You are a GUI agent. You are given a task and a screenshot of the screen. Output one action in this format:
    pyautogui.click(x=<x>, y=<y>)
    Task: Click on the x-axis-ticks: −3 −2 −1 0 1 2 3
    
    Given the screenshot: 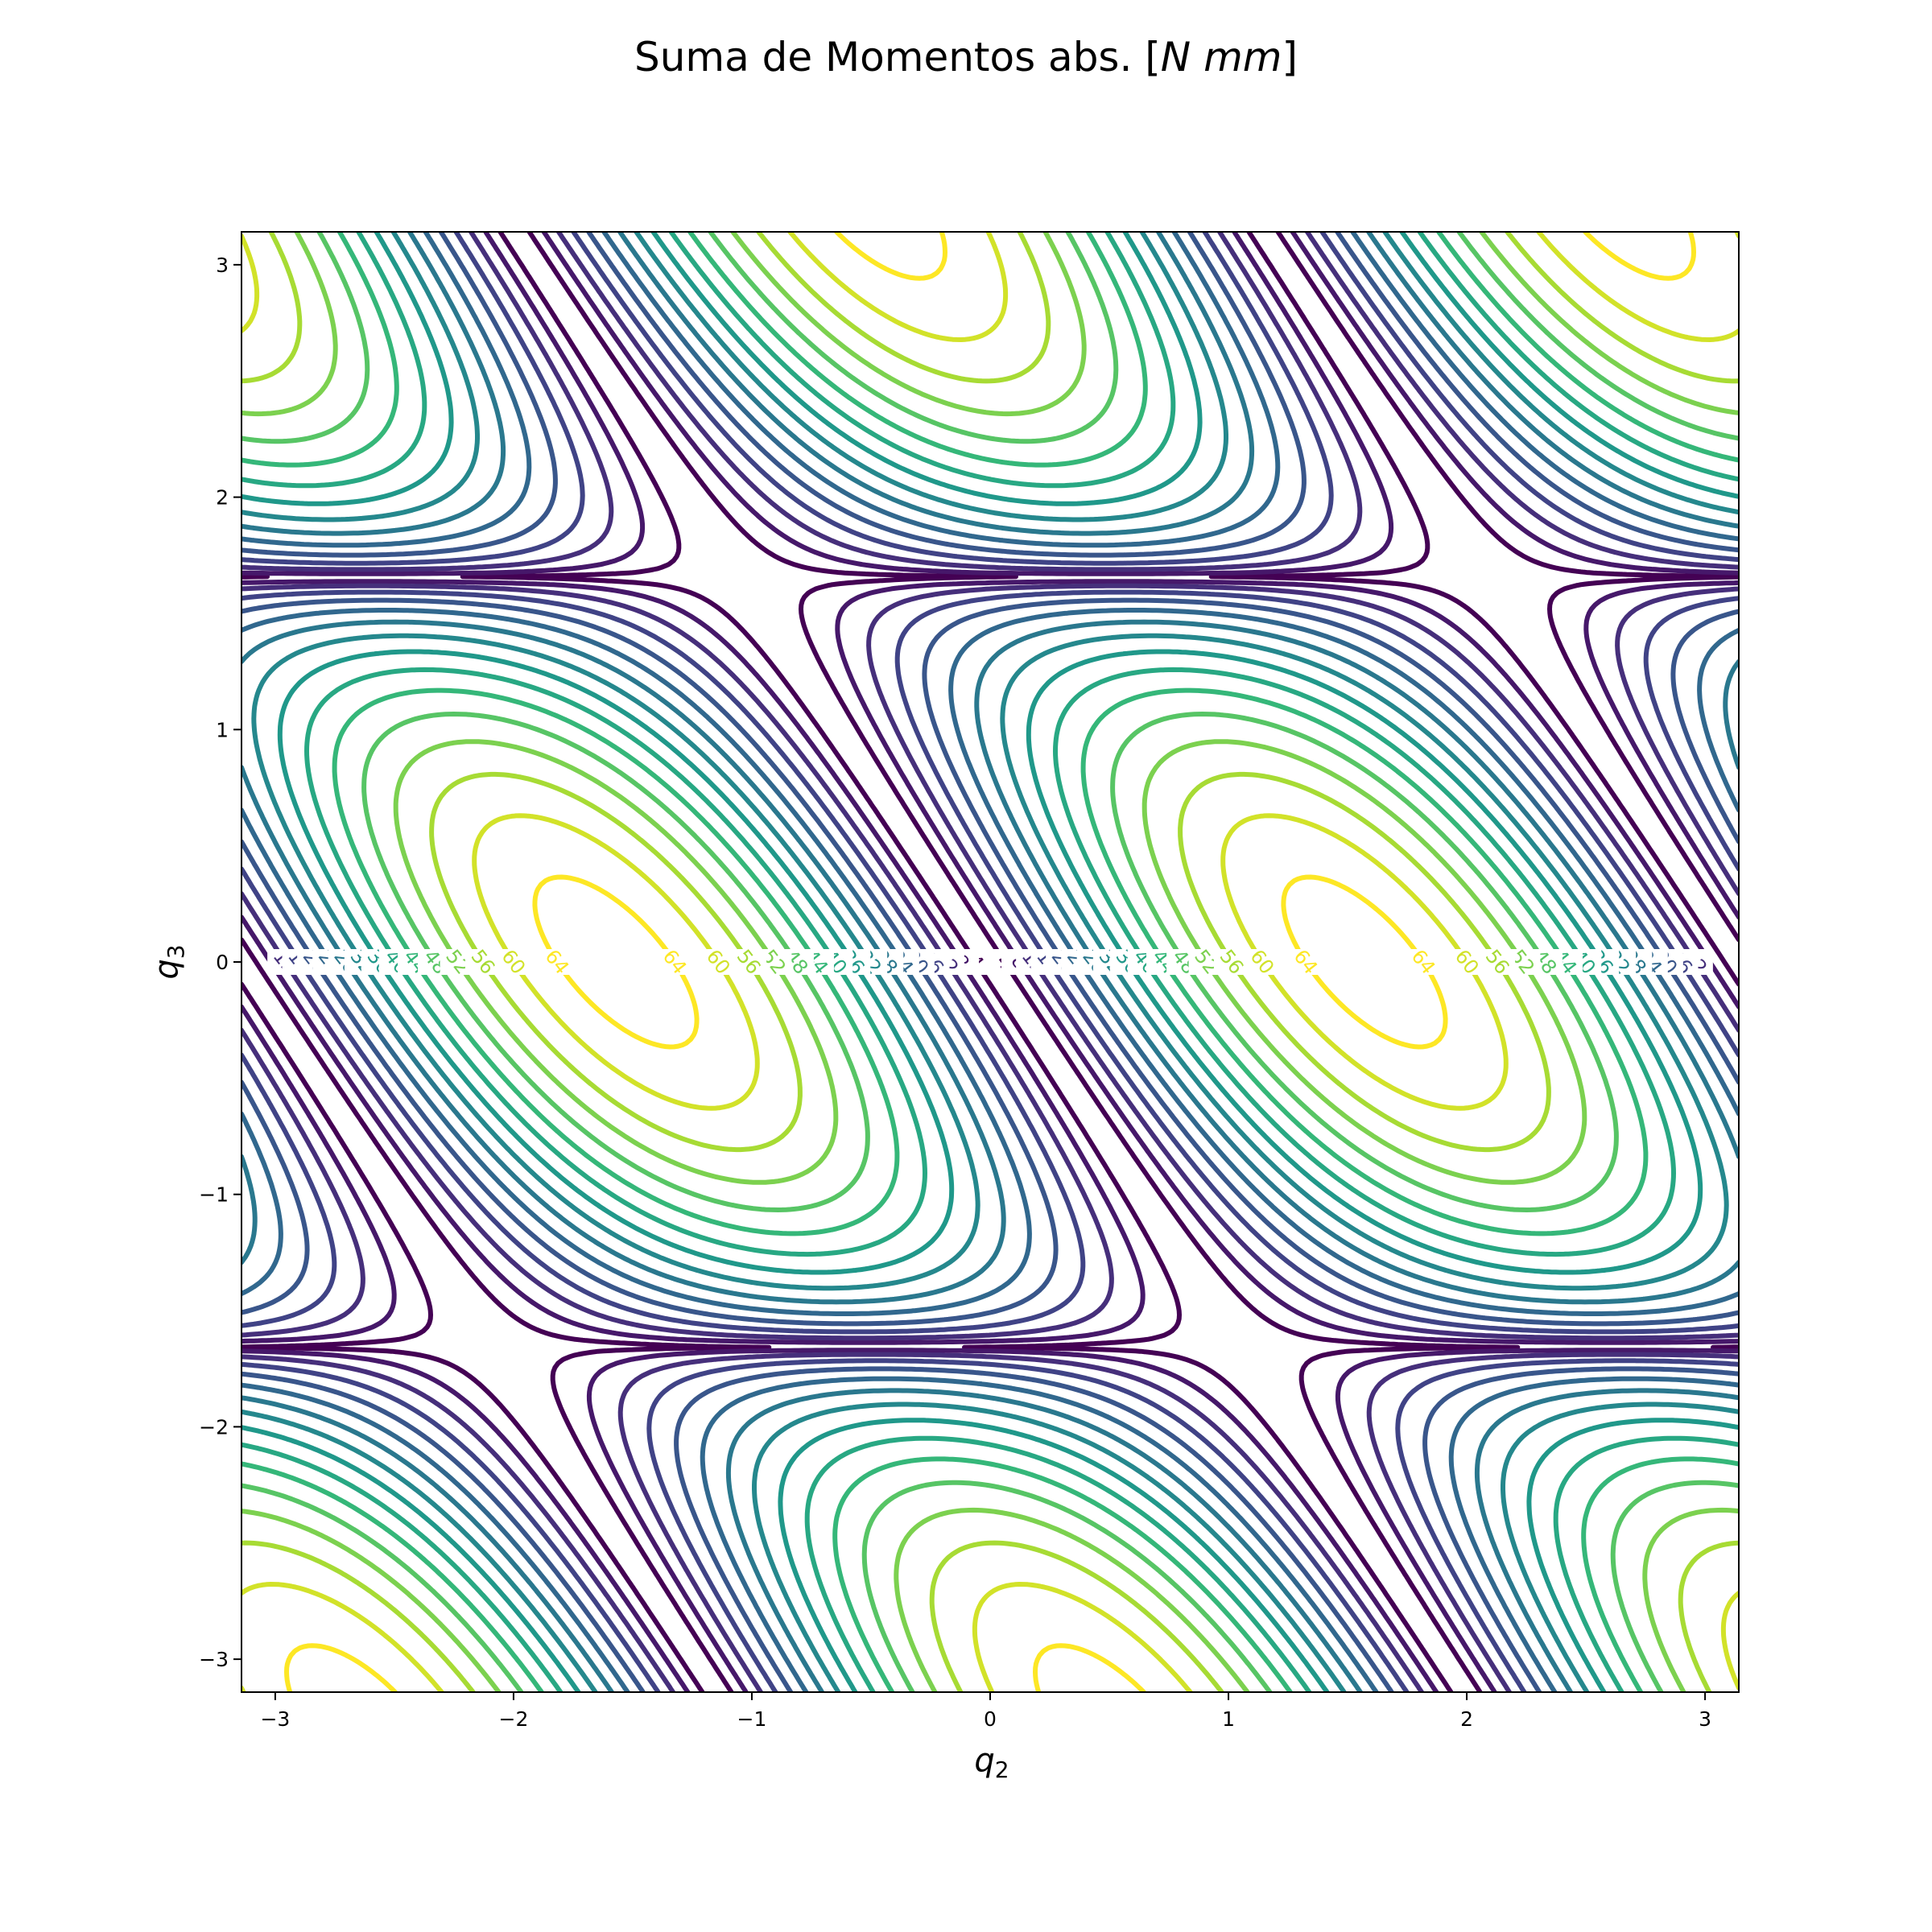 What is the action you would take?
    pyautogui.click(x=985, y=1711)
    